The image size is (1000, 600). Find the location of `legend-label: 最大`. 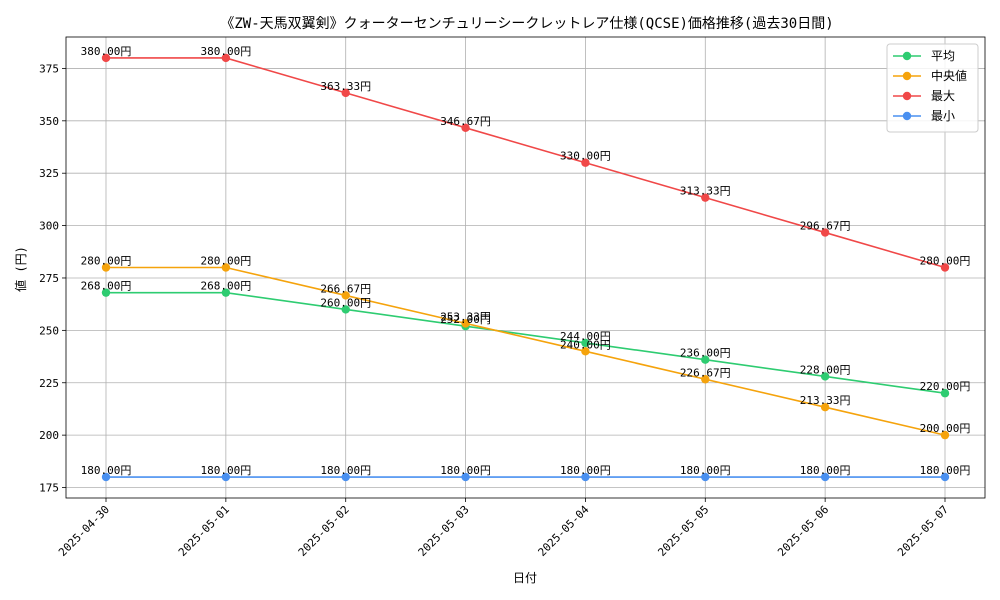

legend-label: 最大 is located at coordinates (943, 96).